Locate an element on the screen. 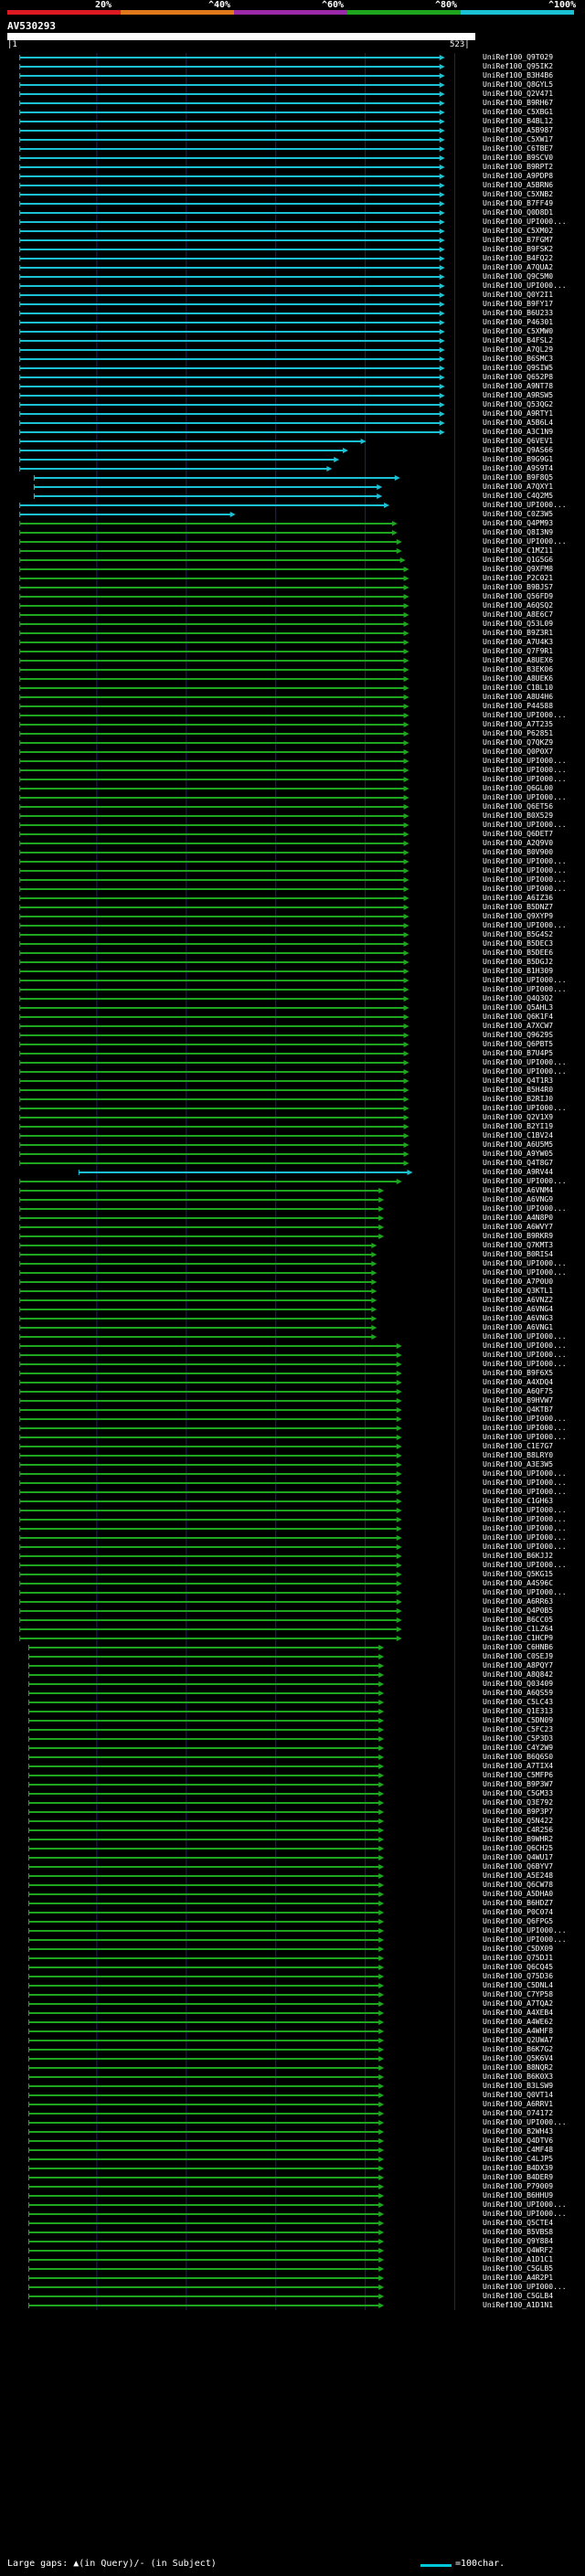 This screenshot has height=2576, width=585. hit-name: UniRef100_B0X529 is located at coordinates (518, 815).